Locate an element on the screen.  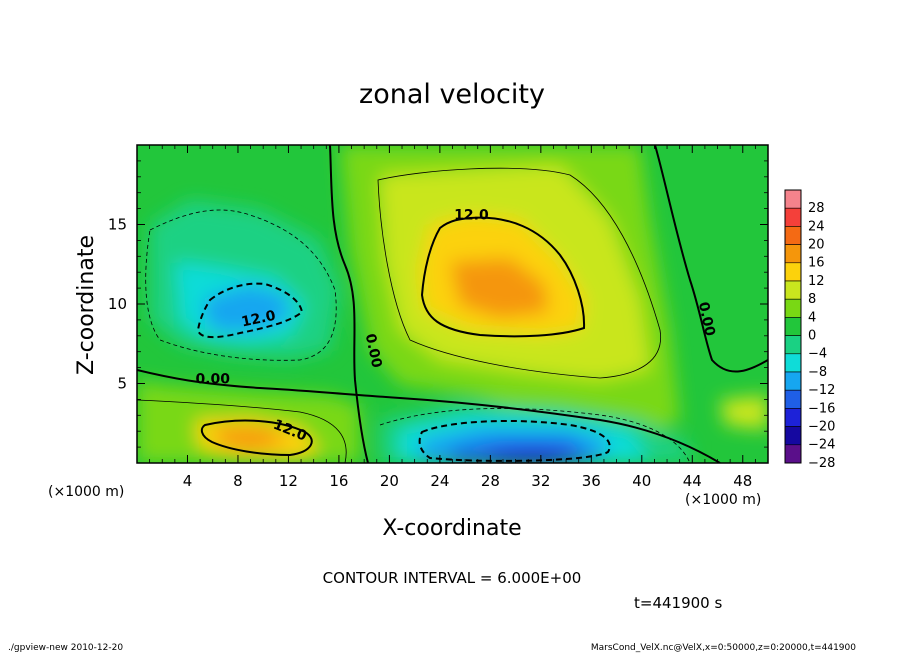
x-tick-label: 20 is located at coordinates (389, 481).